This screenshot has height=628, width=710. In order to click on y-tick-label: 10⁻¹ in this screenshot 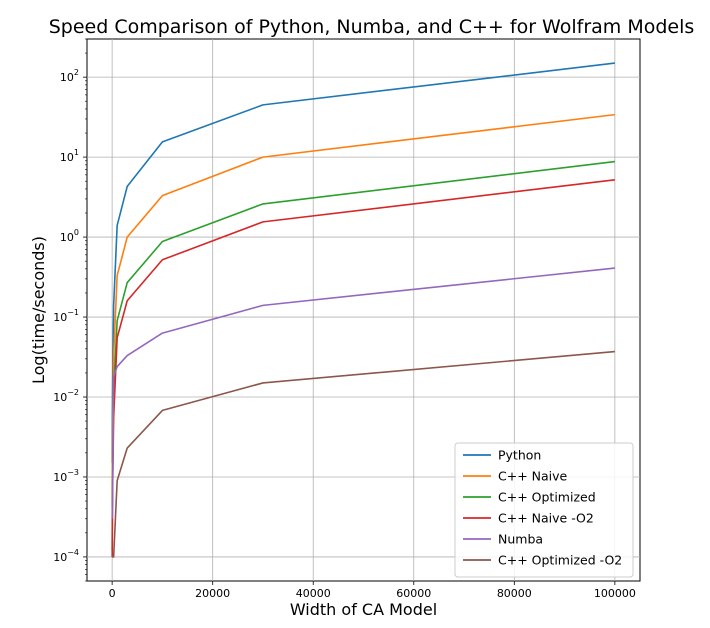, I will do `click(66, 316)`.